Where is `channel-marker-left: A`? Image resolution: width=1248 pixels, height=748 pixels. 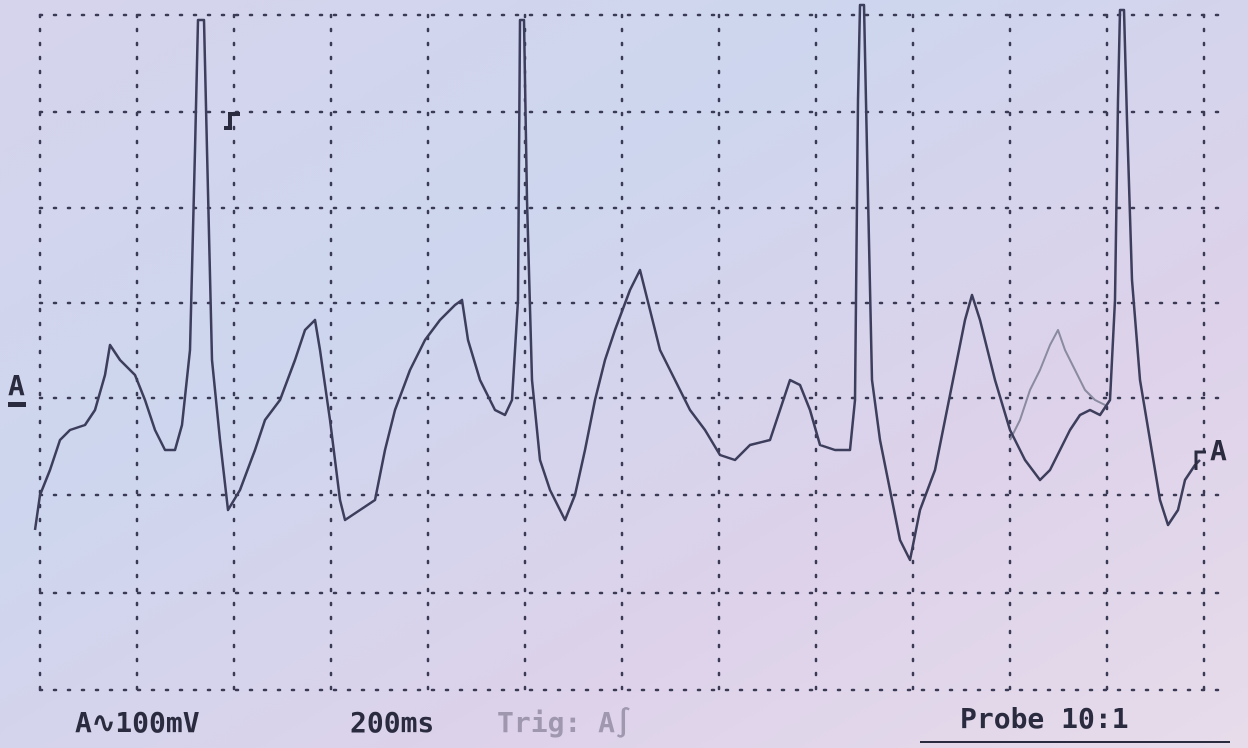 channel-marker-left: A is located at coordinates (16, 385).